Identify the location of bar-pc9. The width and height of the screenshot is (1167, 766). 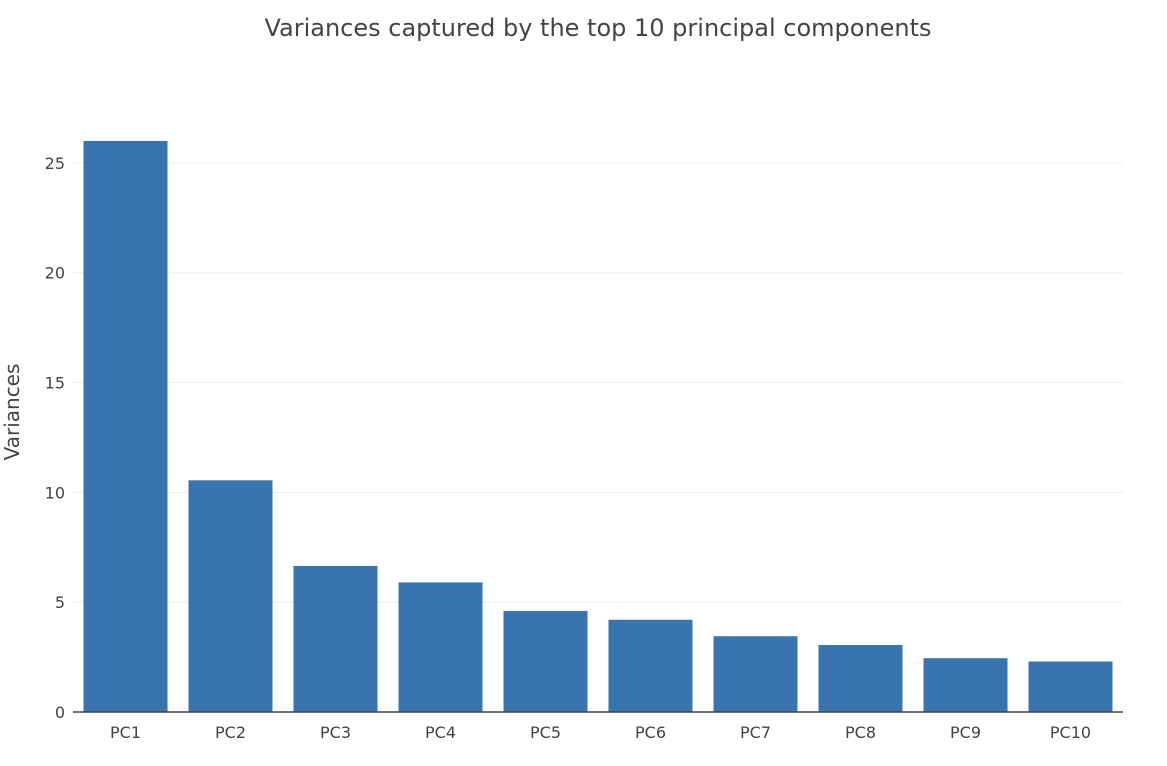
(965, 685).